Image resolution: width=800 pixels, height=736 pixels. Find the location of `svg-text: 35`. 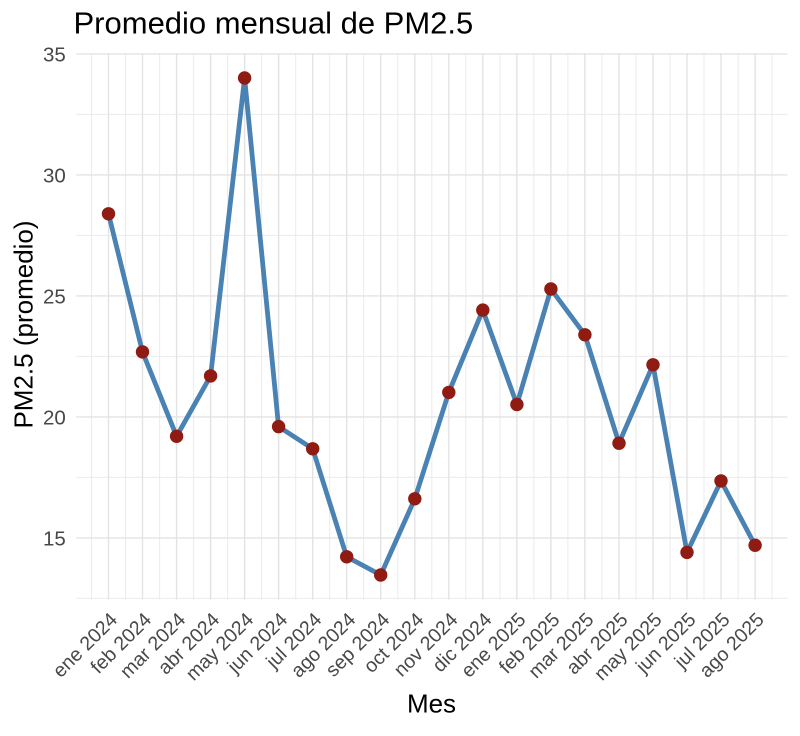

svg-text: 35 is located at coordinates (54, 54).